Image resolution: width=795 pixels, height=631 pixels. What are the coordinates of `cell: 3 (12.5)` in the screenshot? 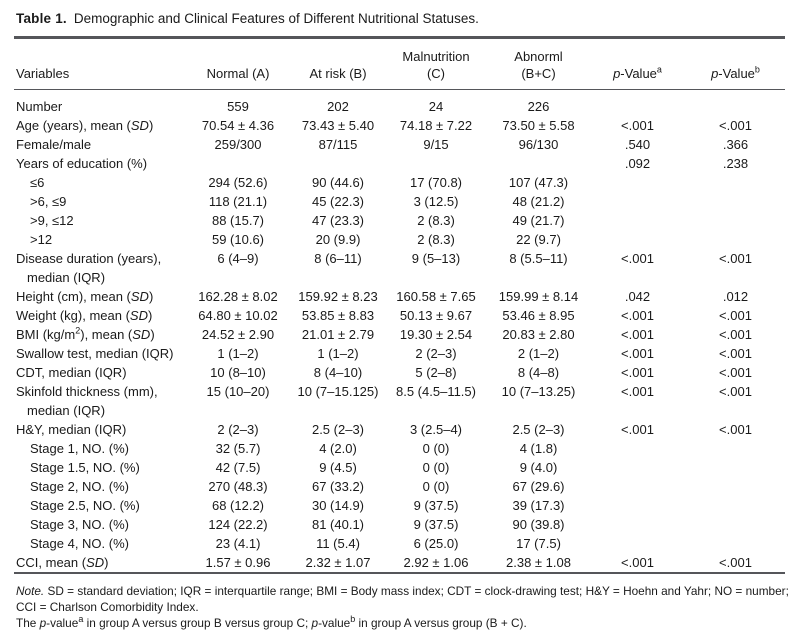 It's located at (436, 201).